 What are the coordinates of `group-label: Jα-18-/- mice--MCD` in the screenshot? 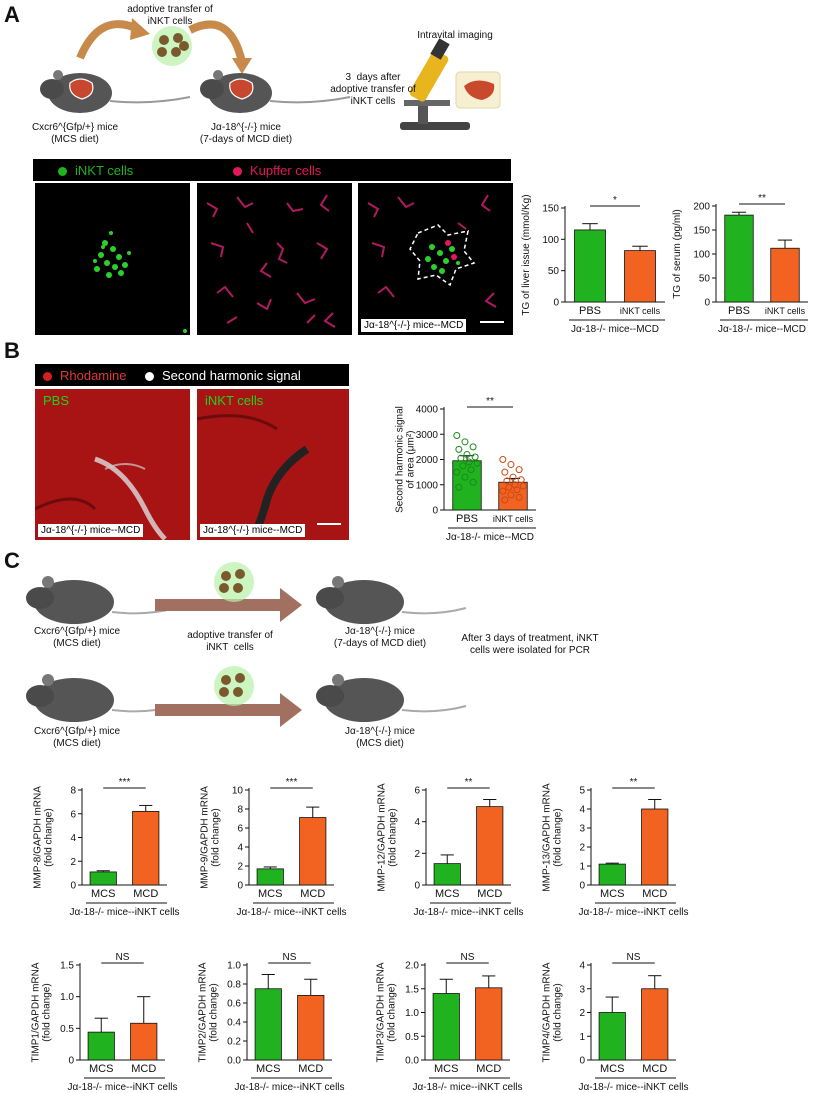 It's located at (762, 329).